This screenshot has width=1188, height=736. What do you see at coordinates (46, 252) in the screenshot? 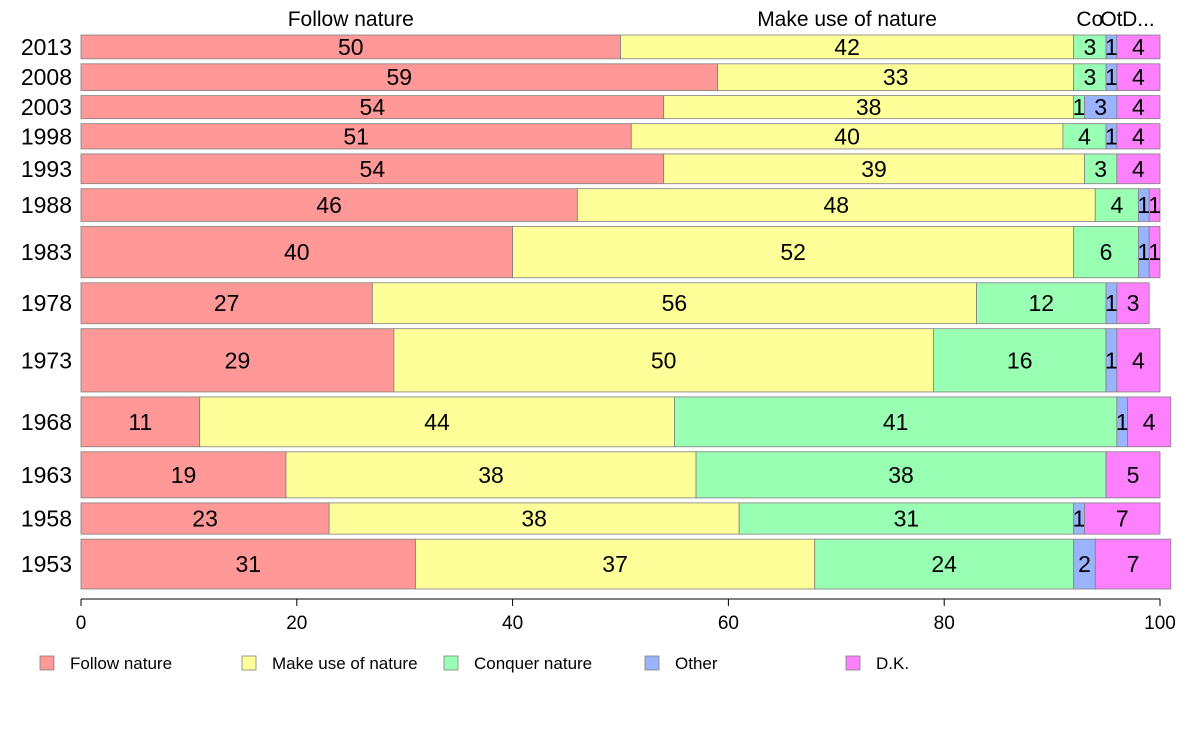
I see `y-tick-label: 1983` at bounding box center [46, 252].